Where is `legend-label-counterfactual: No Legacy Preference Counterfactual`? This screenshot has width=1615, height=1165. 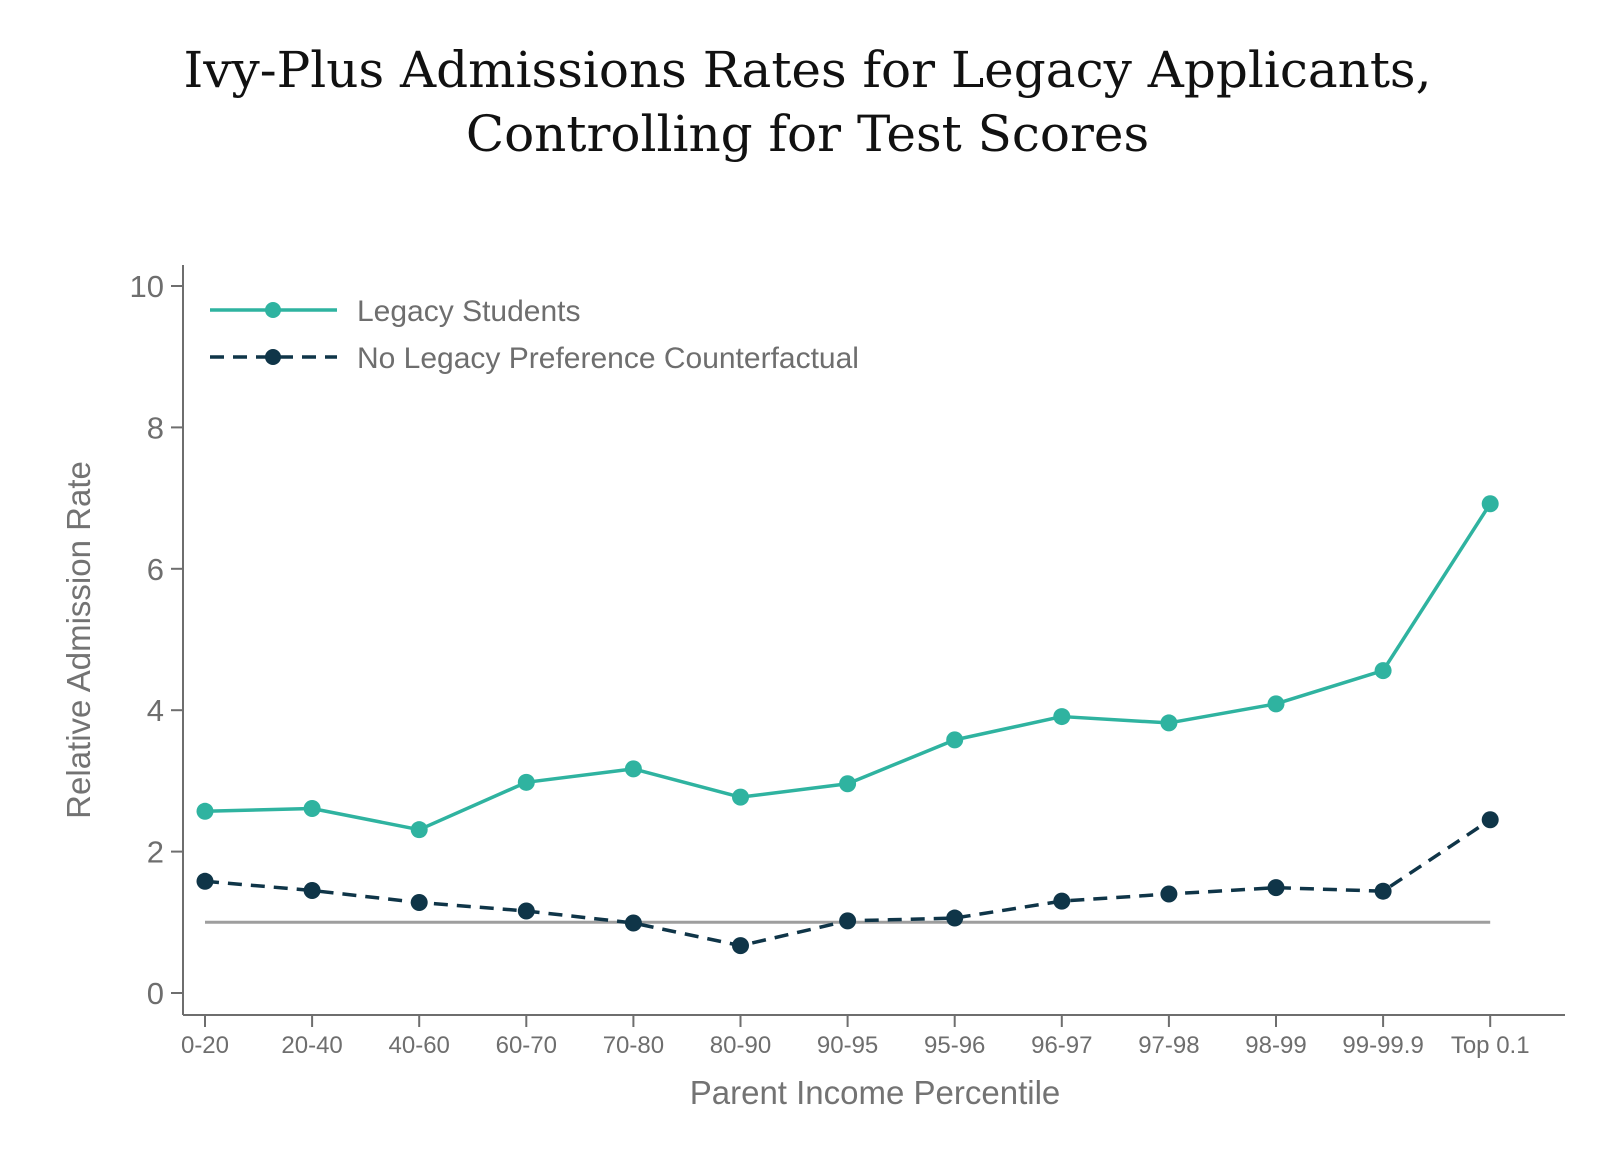
legend-label-counterfactual: No Legacy Preference Counterfactual is located at coordinates (608, 358).